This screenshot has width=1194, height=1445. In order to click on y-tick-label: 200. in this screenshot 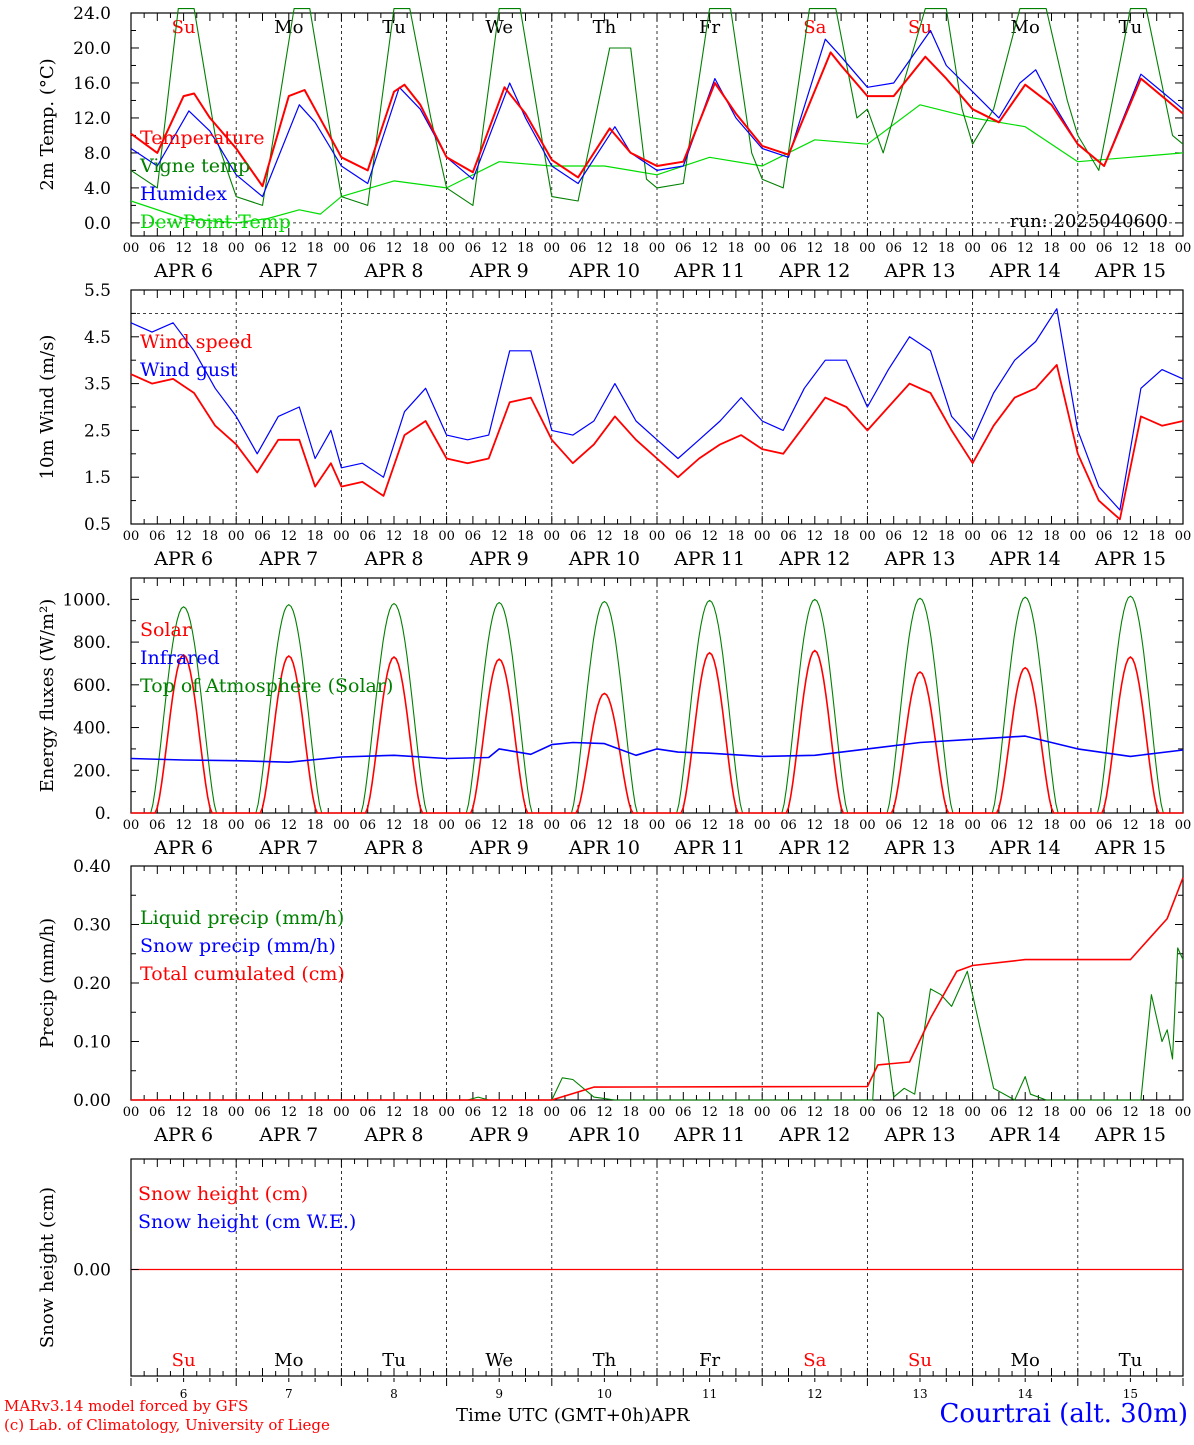, I will do `click(92, 771)`.